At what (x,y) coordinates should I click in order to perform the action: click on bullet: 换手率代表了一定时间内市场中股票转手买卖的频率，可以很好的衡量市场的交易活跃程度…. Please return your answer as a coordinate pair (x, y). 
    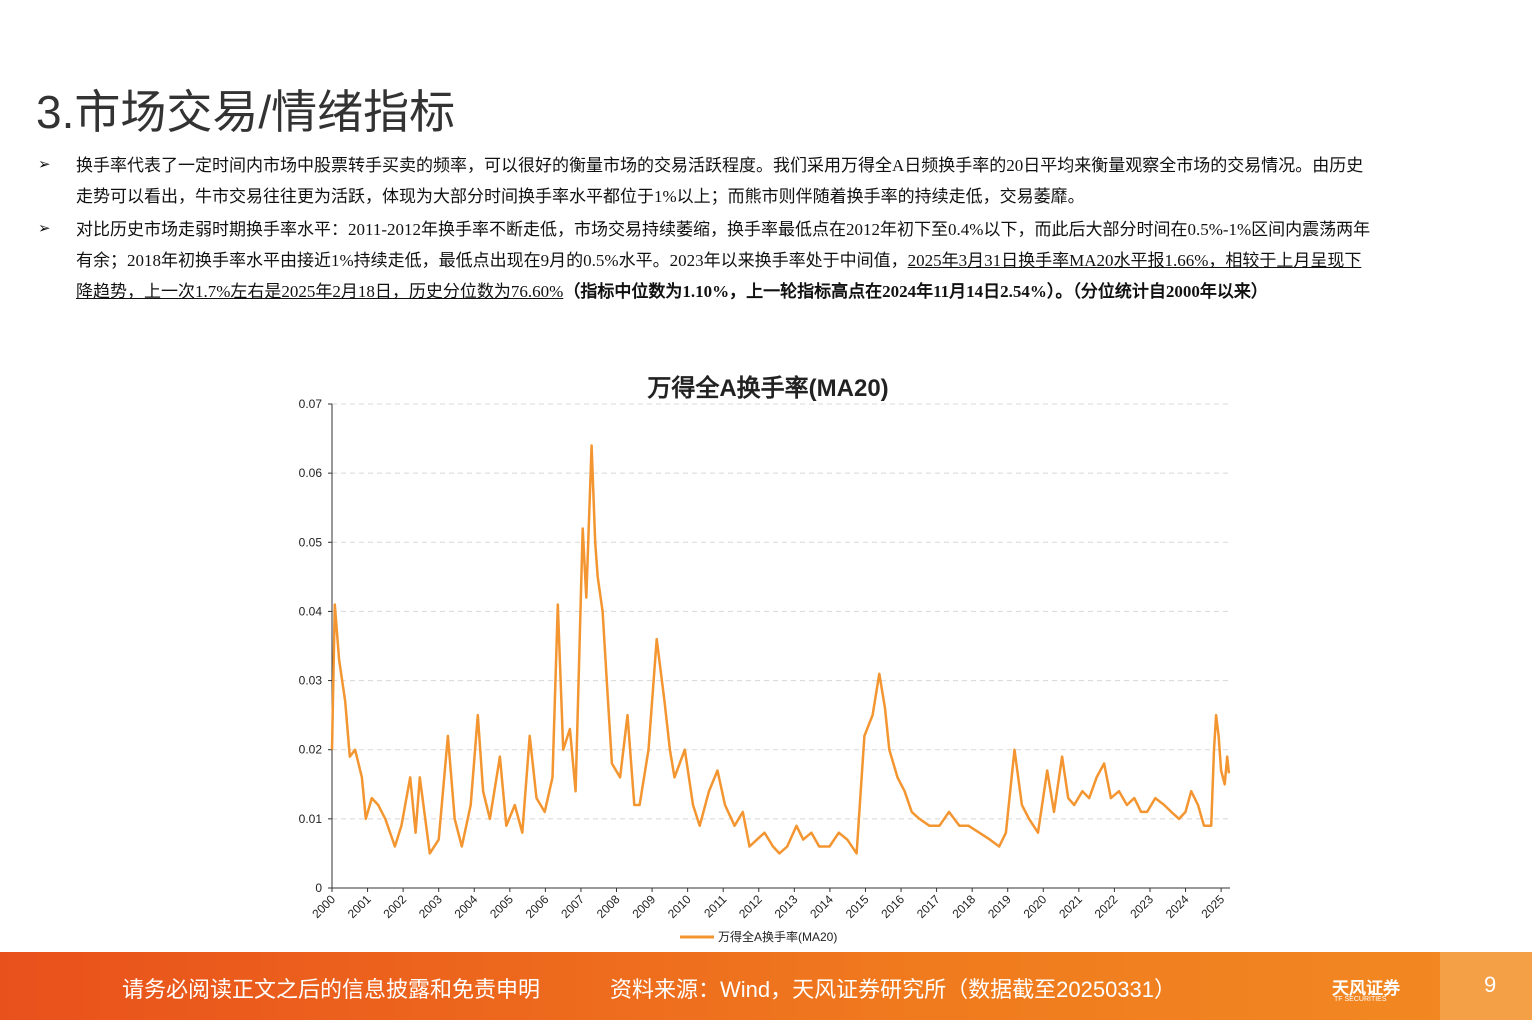
    Looking at the image, I should click on (708, 181).